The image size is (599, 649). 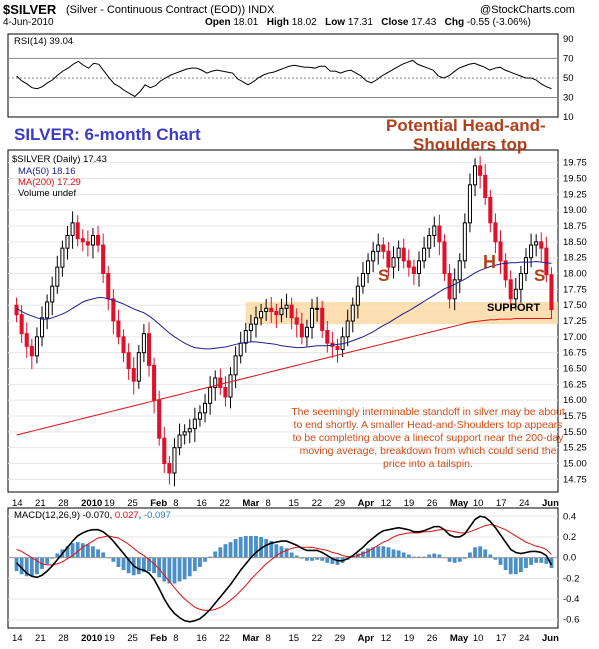 I want to click on price-xtick-label: 29, so click(x=340, y=503).